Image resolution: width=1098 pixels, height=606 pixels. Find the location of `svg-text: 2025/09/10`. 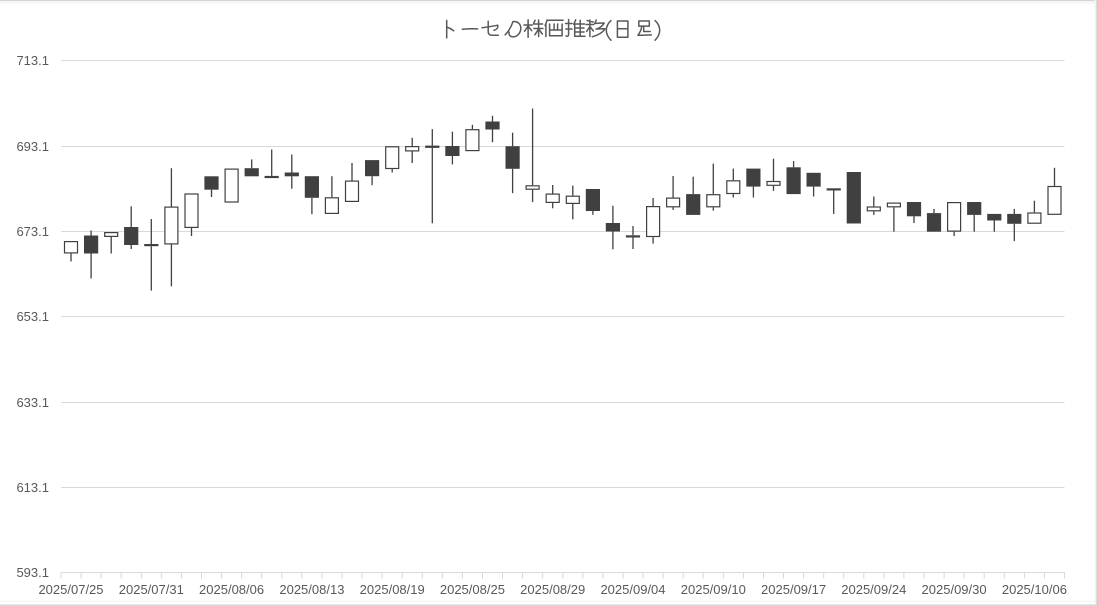

svg-text: 2025/09/10 is located at coordinates (713, 589).